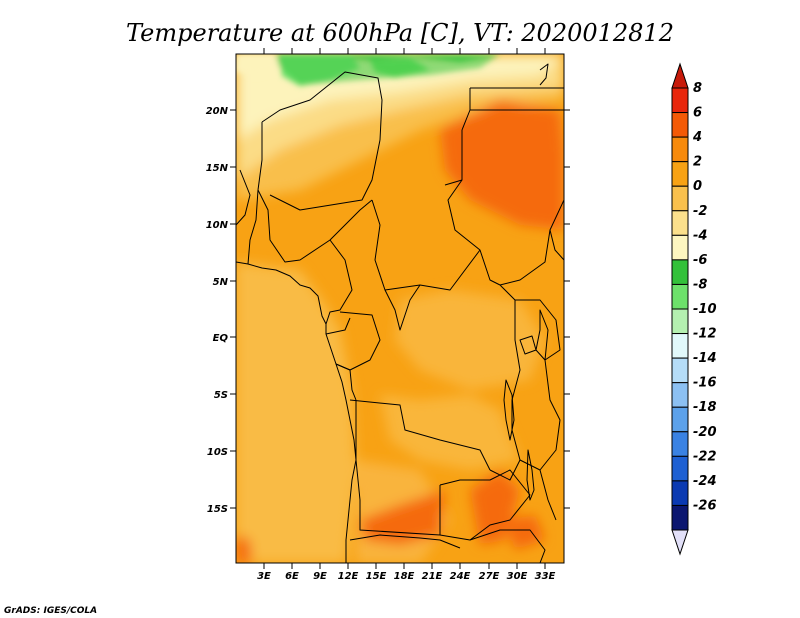  What do you see at coordinates (217, 509) in the screenshot?
I see `lat-label-15s: 15S` at bounding box center [217, 509].